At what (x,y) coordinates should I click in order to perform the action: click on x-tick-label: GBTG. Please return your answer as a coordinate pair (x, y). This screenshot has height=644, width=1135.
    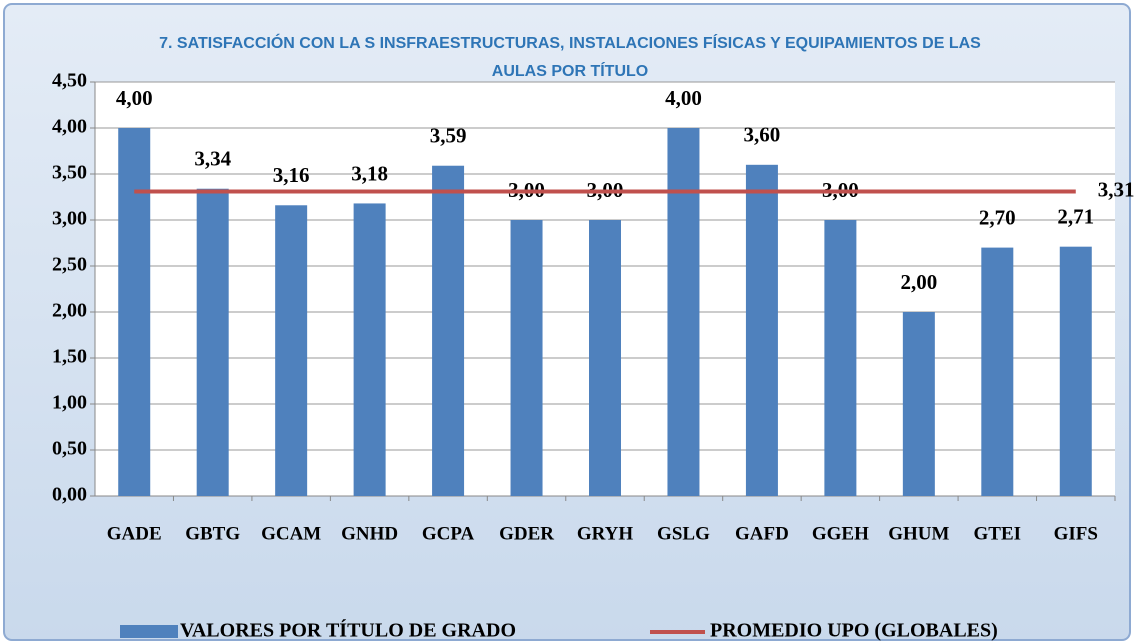
    Looking at the image, I should click on (212, 533).